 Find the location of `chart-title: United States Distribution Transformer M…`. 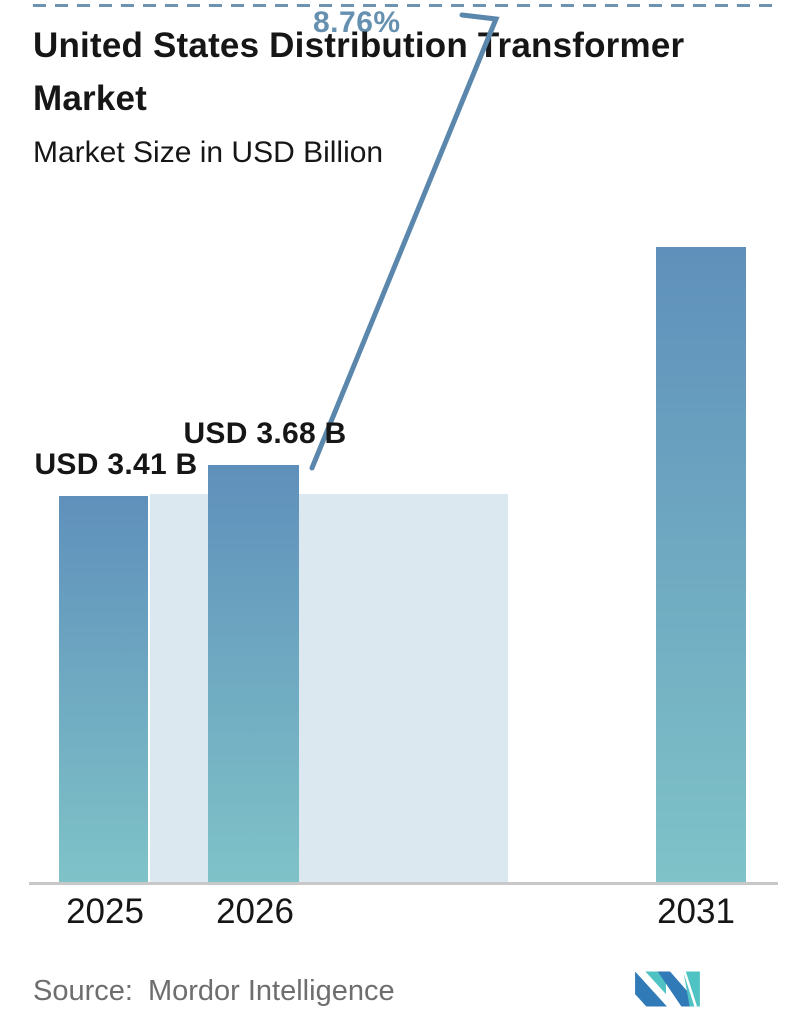

chart-title: United States Distribution Transformer M… is located at coordinates (359, 72).